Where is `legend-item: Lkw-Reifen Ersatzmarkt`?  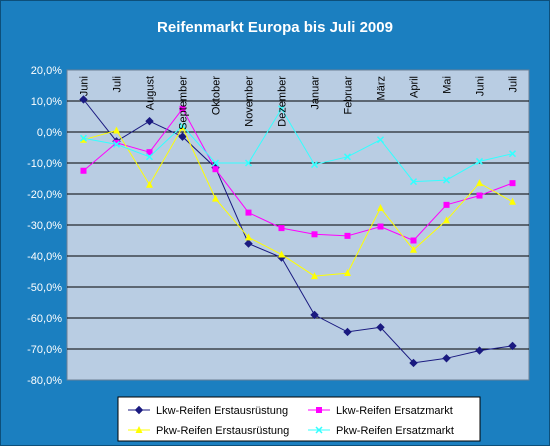
legend-item: Lkw-Reifen Ersatzmarkt is located at coordinates (380, 411).